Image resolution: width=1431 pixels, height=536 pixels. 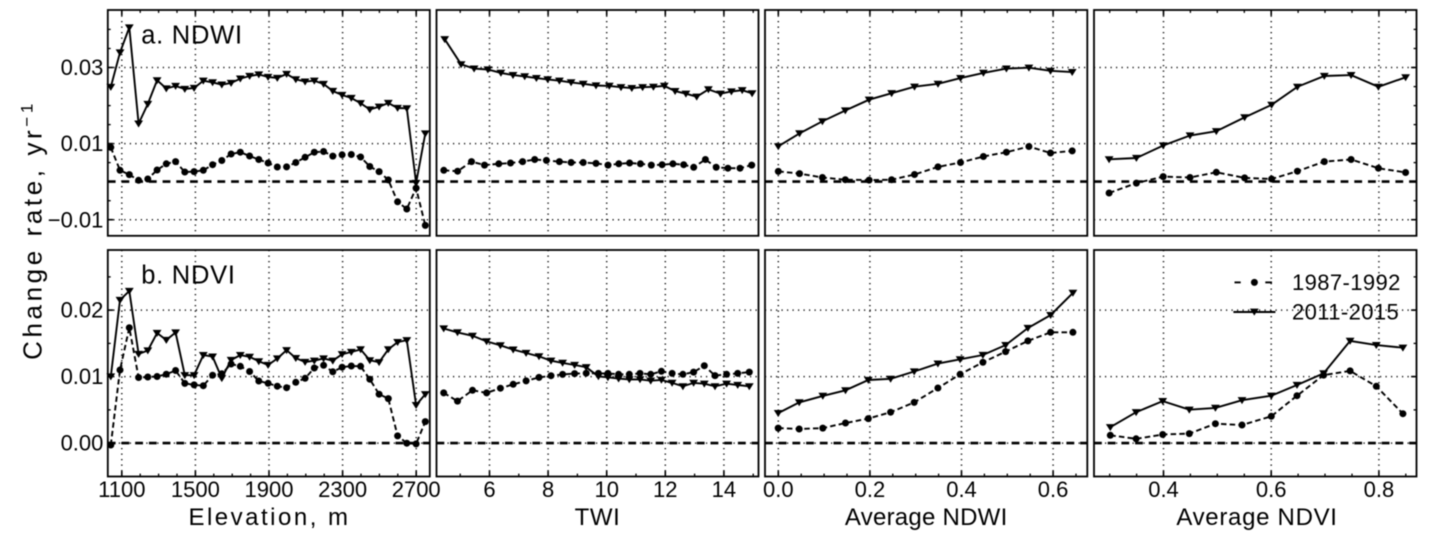 What do you see at coordinates (342, 489) in the screenshot?
I see `svg-text: 2300` at bounding box center [342, 489].